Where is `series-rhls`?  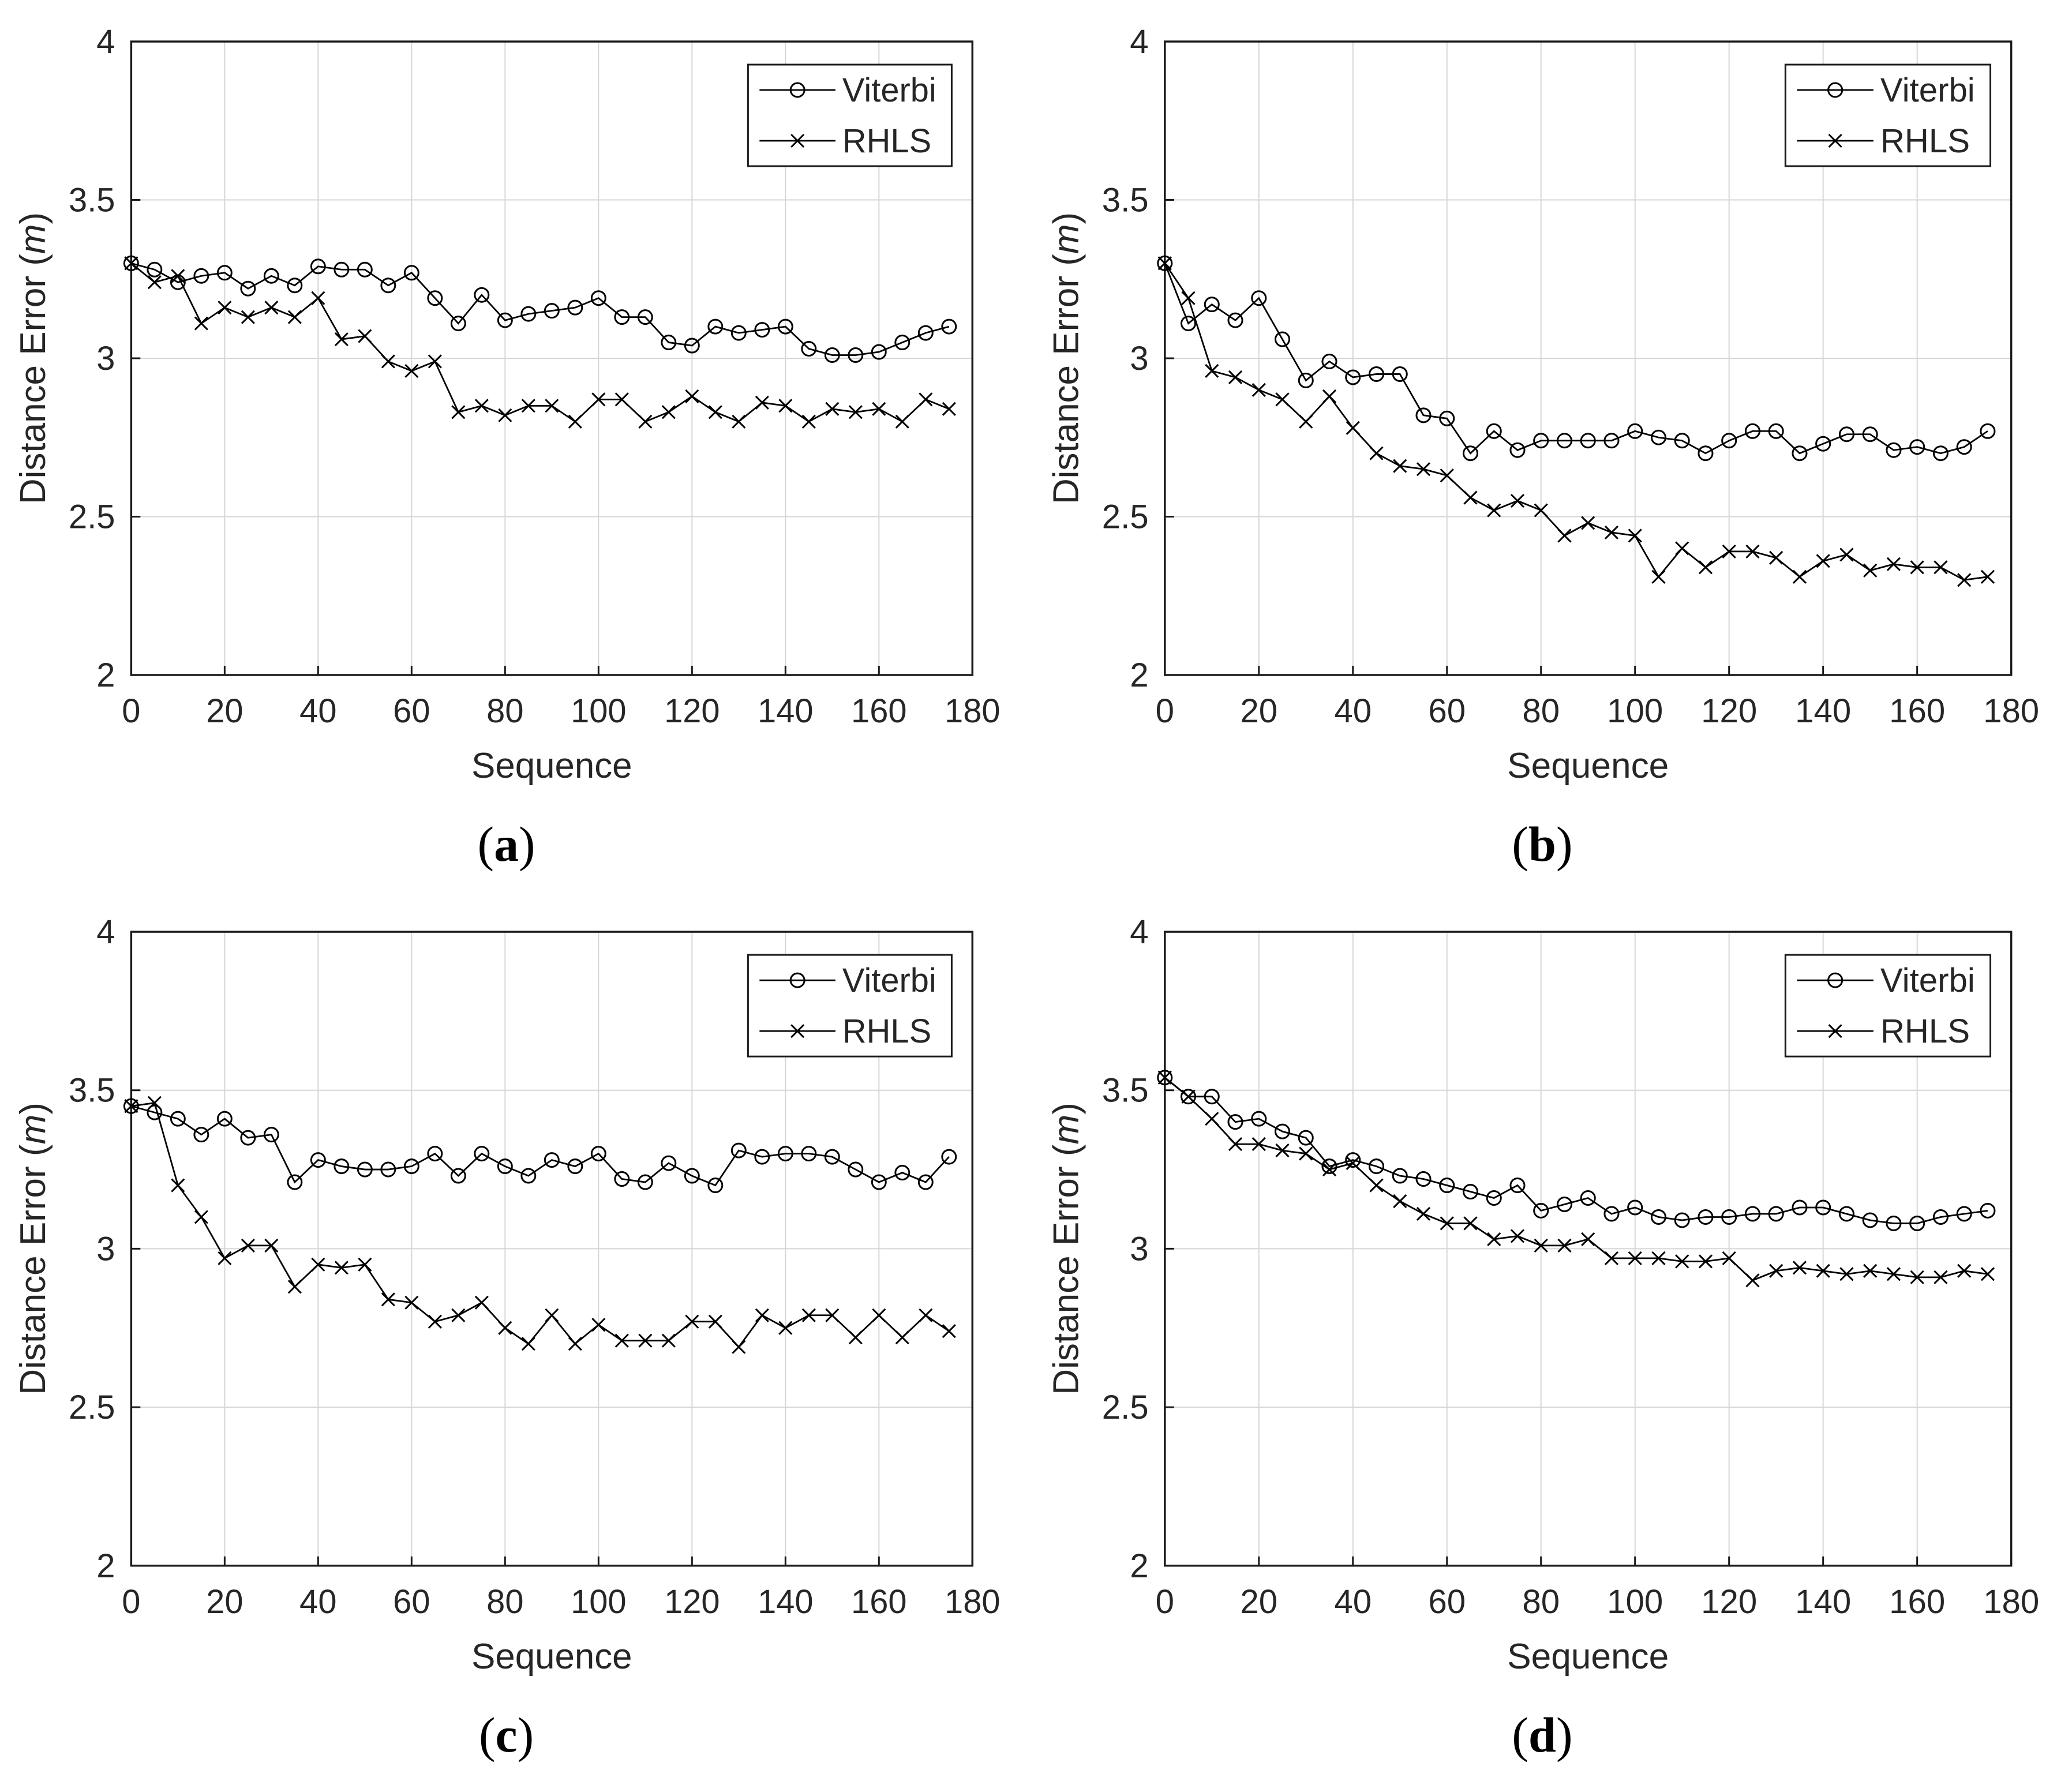 series-rhls is located at coordinates (1576, 1179).